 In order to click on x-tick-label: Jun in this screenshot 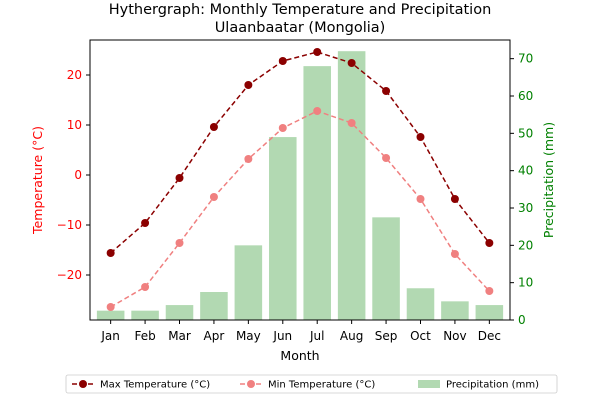, I will do `click(282, 336)`.